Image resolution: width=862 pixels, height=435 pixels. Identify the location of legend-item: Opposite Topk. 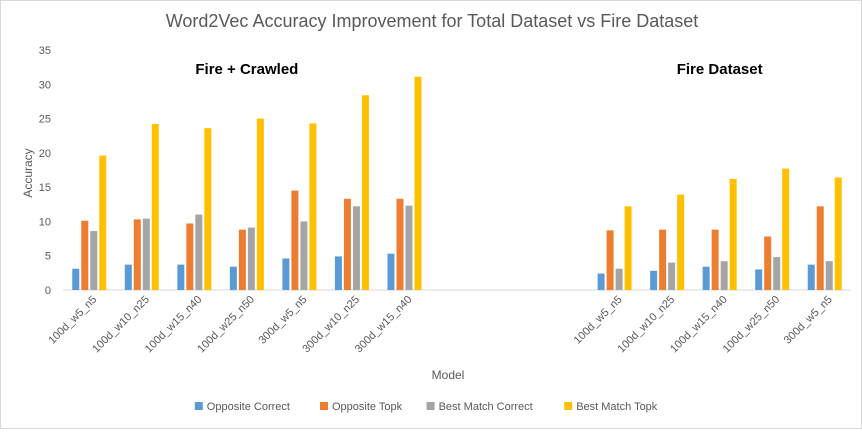
(361, 407).